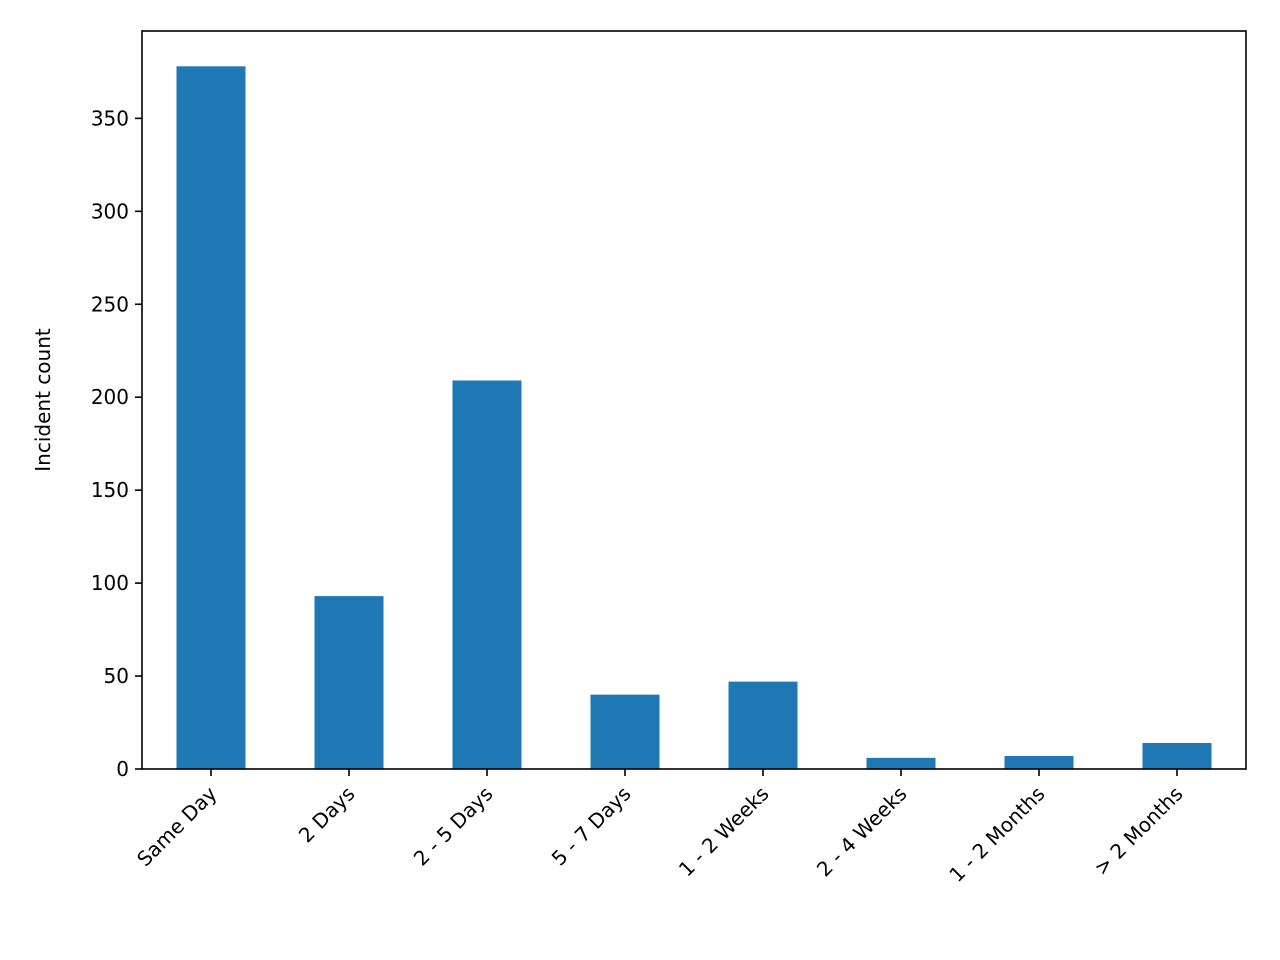 The image size is (1280, 960). Describe the element at coordinates (116, 443) in the screenshot. I see `y-axis: 0 50 100 150 200 250 300 350` at that location.